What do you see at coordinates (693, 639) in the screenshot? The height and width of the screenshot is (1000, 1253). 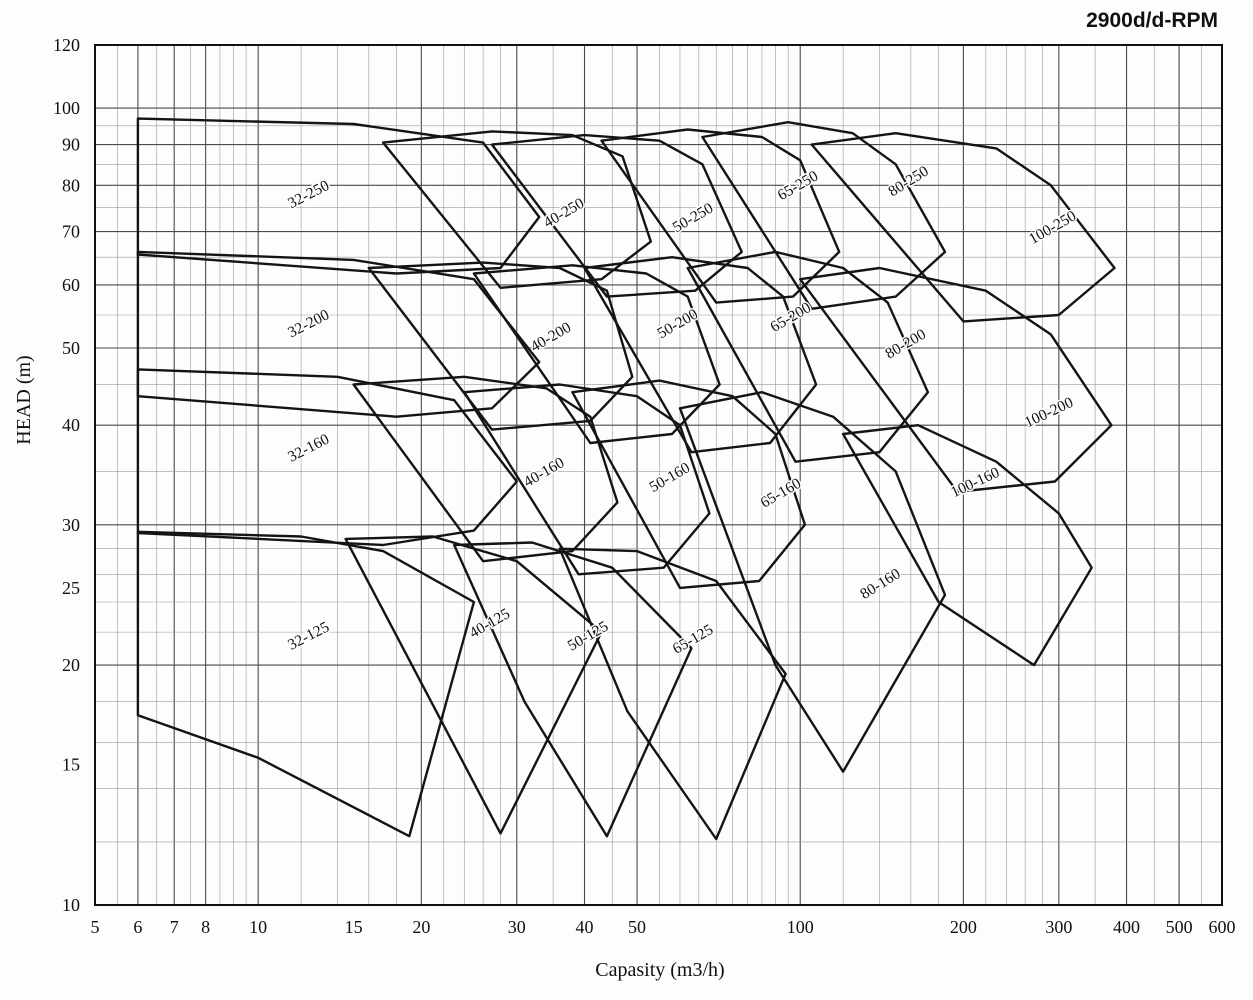 I see `pump-label-65-125: 65-125` at bounding box center [693, 639].